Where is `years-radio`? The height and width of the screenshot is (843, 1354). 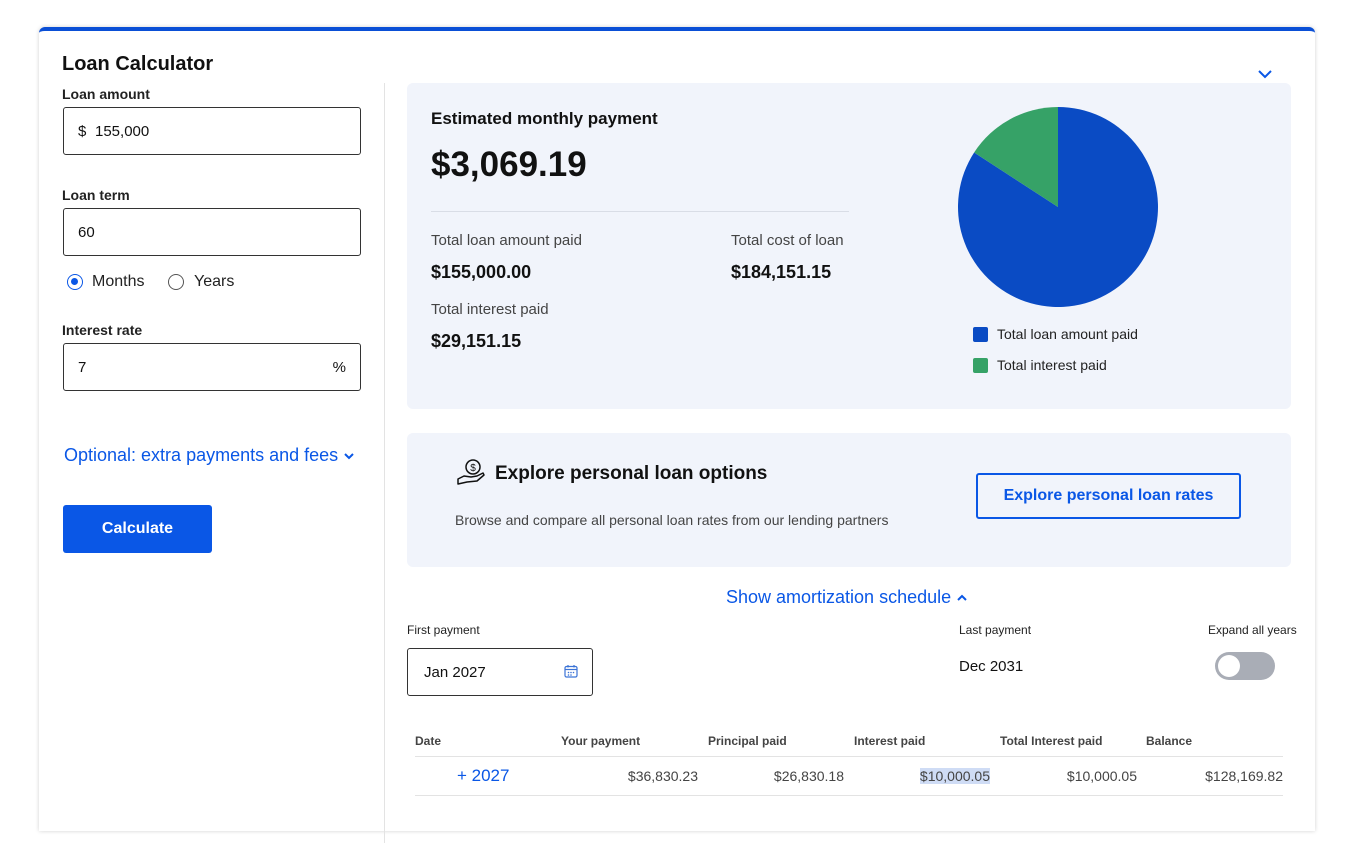
years-radio is located at coordinates (176, 282).